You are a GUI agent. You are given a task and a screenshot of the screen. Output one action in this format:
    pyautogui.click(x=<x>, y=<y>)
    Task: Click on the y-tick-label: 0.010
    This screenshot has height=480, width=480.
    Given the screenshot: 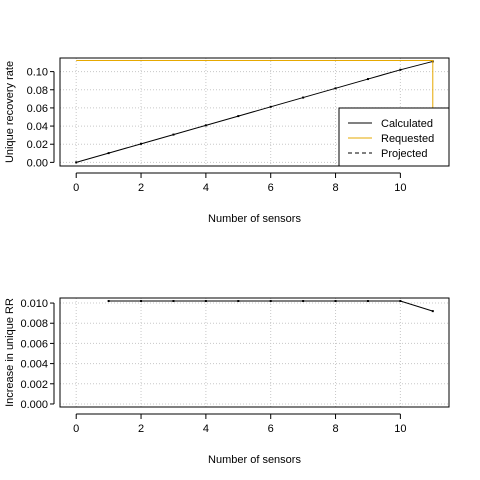 What is the action you would take?
    pyautogui.click(x=34, y=304)
    